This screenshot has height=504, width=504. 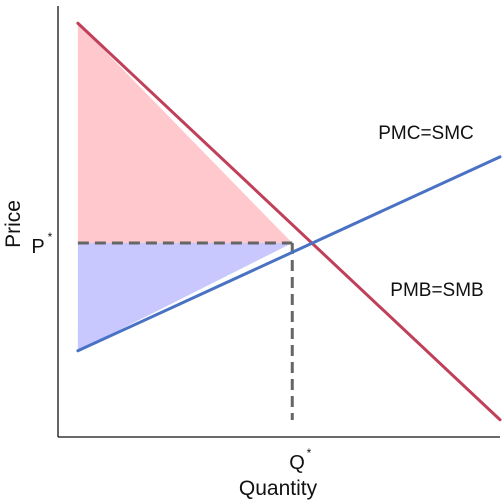 I want to click on q-star-label: Q *, so click(x=300, y=460).